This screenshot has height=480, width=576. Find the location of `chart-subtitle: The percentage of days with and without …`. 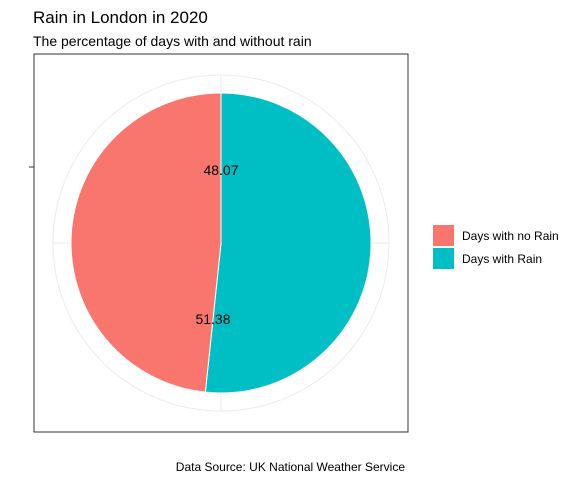

chart-subtitle: The percentage of days with and without … is located at coordinates (172, 41).